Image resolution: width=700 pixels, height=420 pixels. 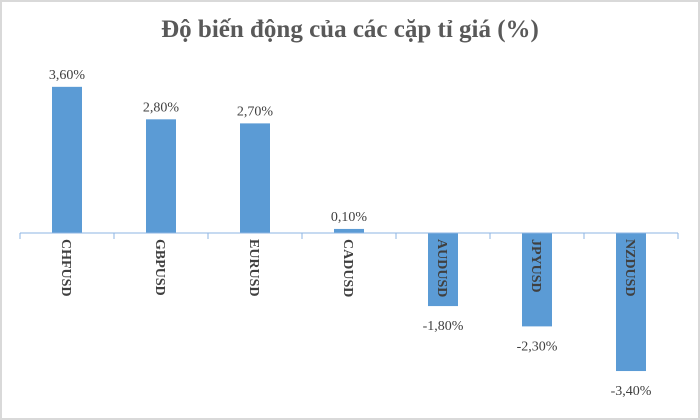 What do you see at coordinates (535, 266) in the screenshot?
I see `category-label: JPYUSD` at bounding box center [535, 266].